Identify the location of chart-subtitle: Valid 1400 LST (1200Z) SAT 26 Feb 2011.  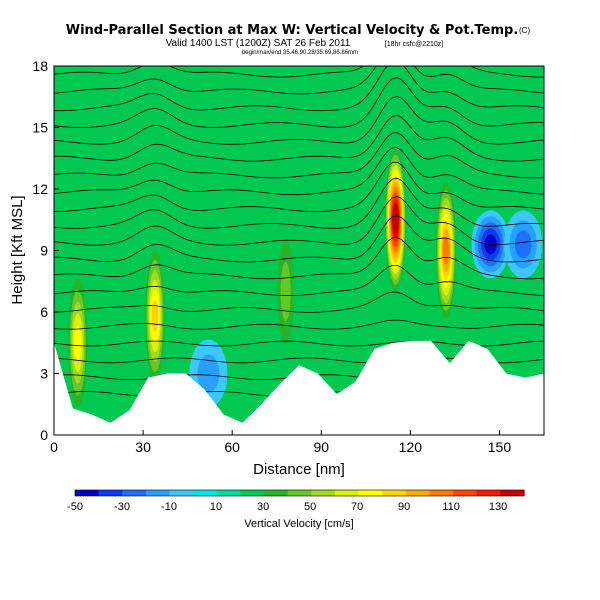
(258, 43).